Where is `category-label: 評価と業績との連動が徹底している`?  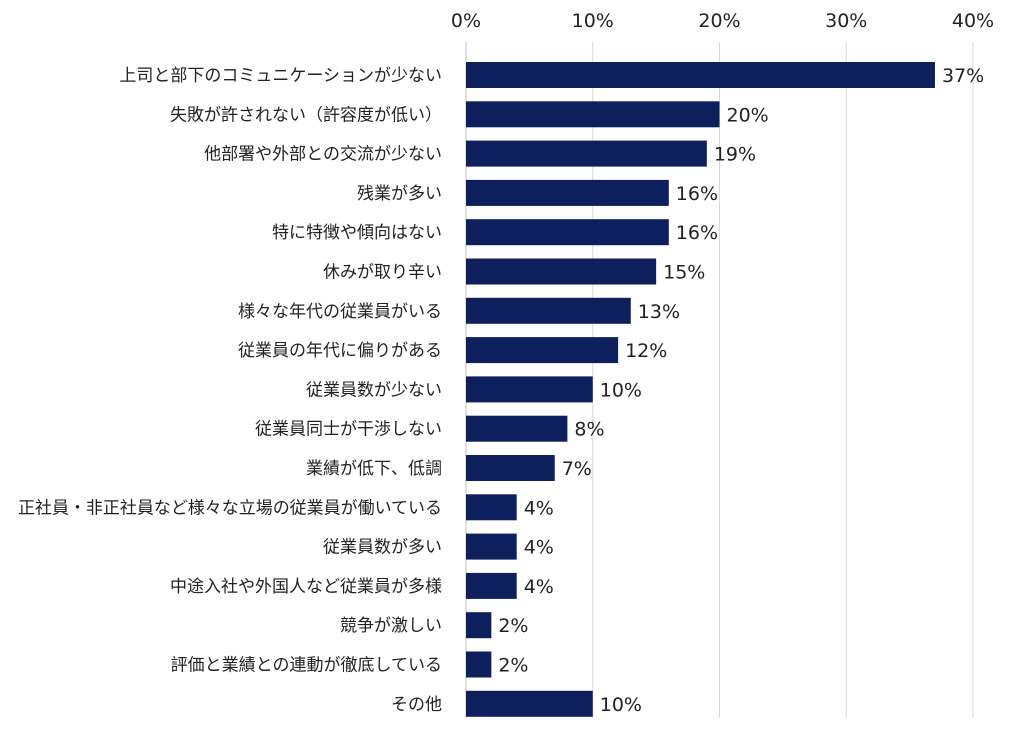
category-label: 評価と業績との連動が徹底している is located at coordinates (306, 666).